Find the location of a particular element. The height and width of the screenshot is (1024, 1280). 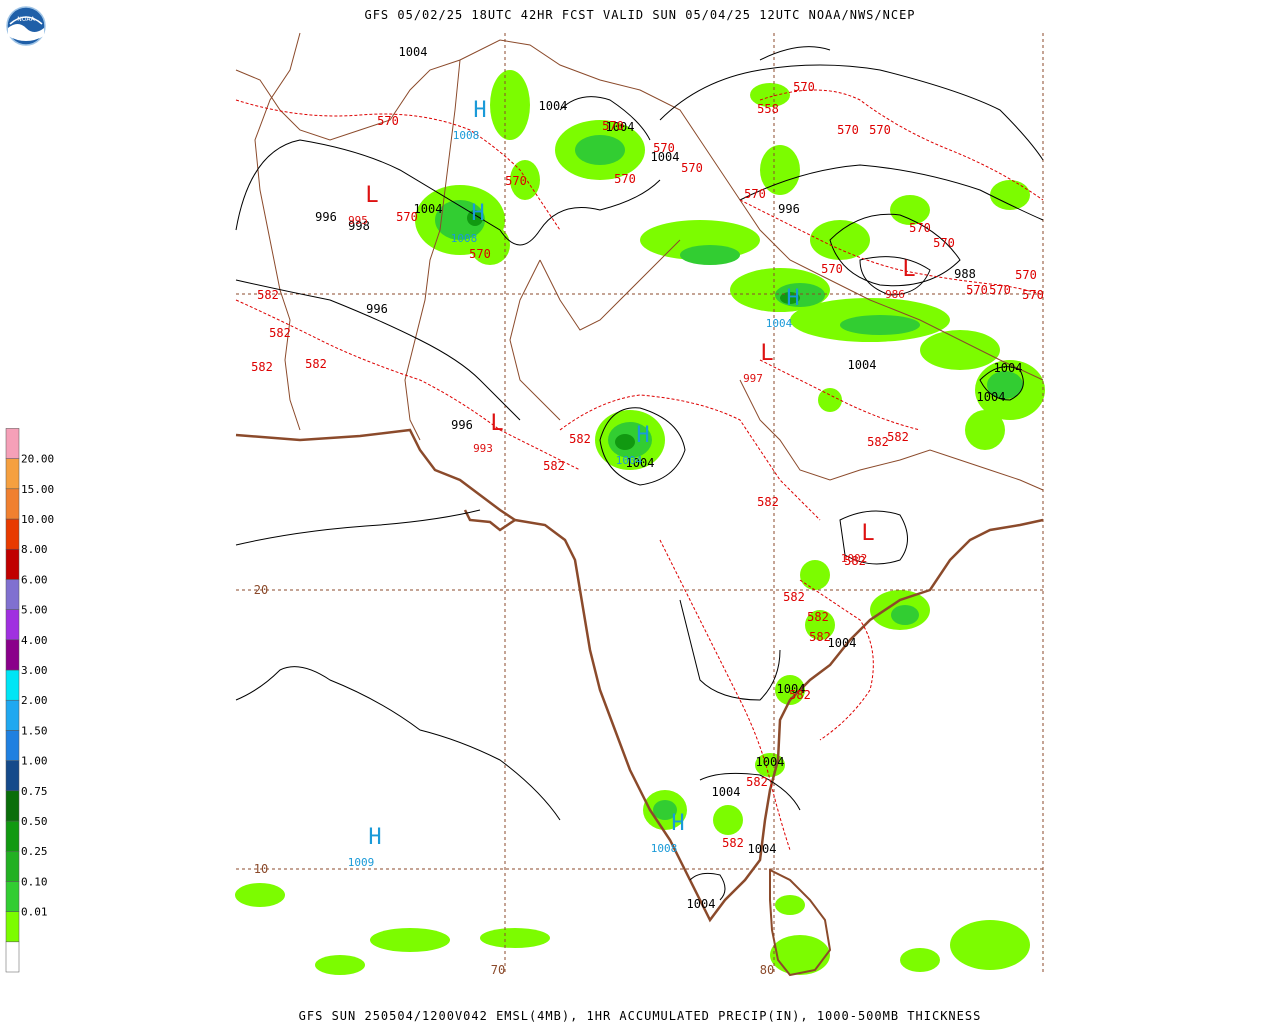

center-value: 1002 is located at coordinates (854, 558).